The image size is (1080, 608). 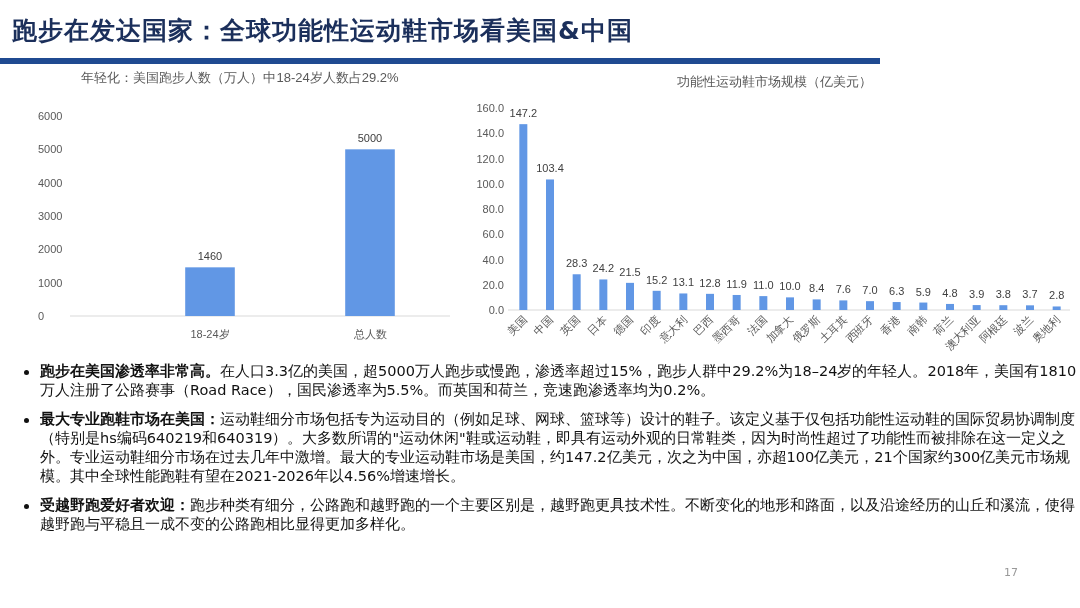 What do you see at coordinates (736, 283) in the screenshot?
I see `data-label: 11.9` at bounding box center [736, 283].